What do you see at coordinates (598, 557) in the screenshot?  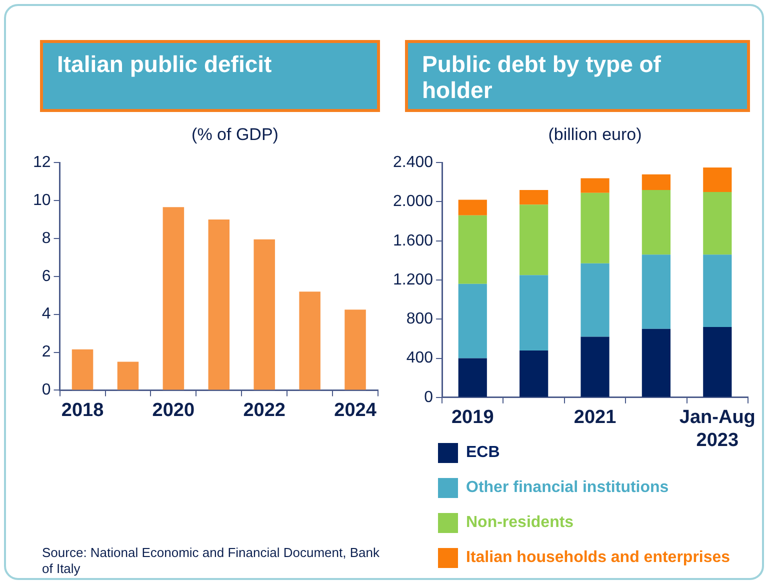 I see `legend-label: Italian households and enterprises` at bounding box center [598, 557].